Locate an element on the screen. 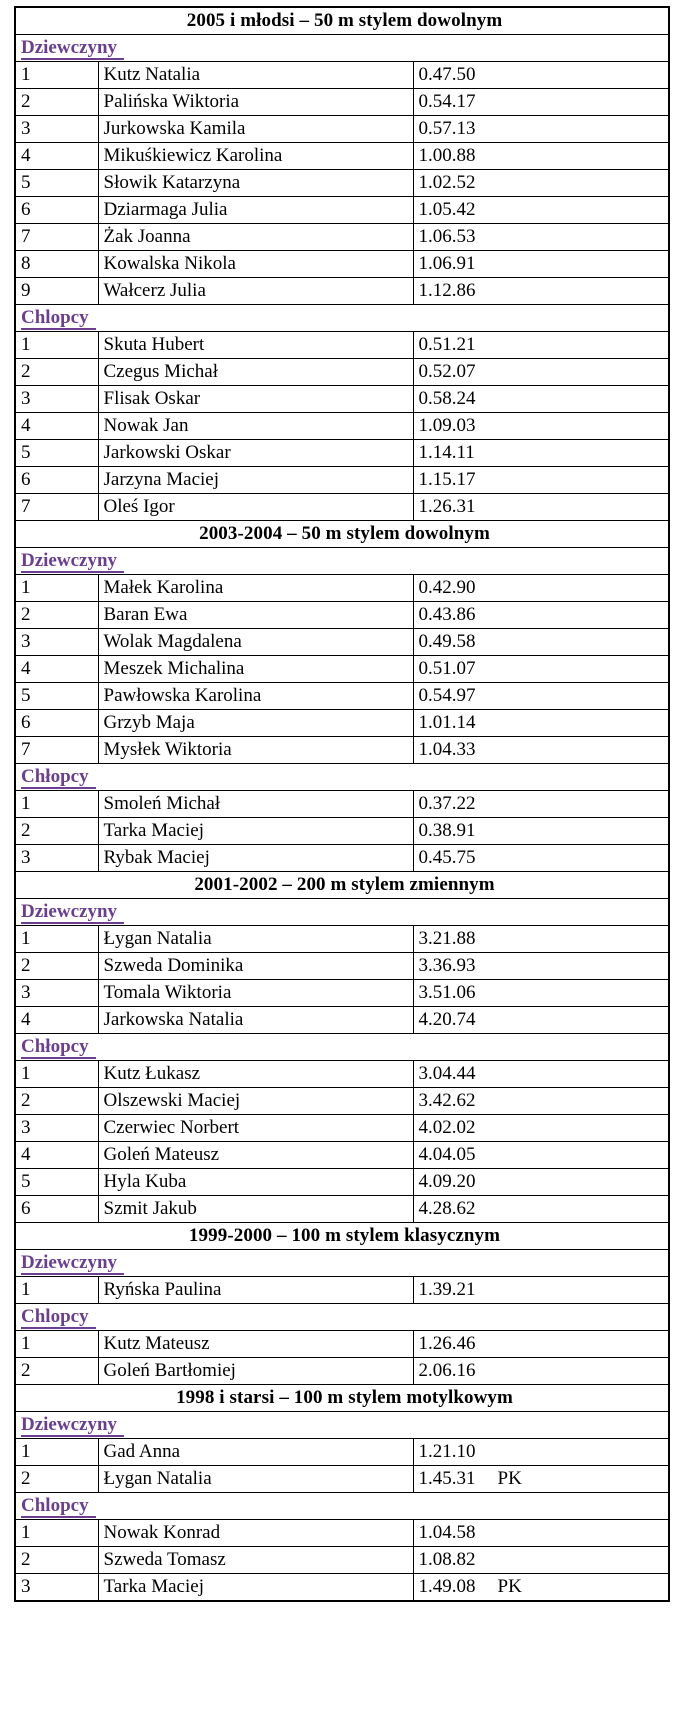 The width and height of the screenshot is (691, 1725). table-row: 3 Wolak Magdalena 0.49.58 is located at coordinates (342, 642).